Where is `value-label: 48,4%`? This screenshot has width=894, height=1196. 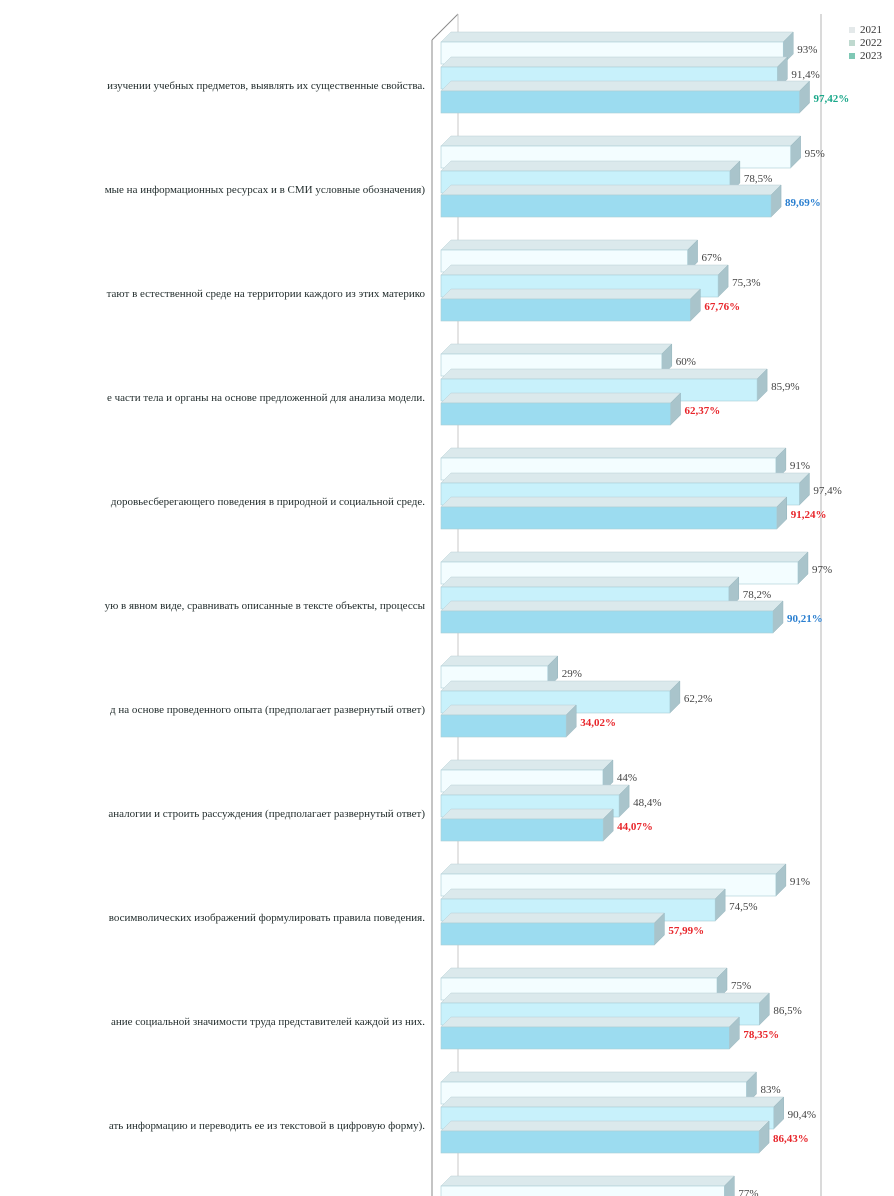
value-label: 48,4% is located at coordinates (647, 803).